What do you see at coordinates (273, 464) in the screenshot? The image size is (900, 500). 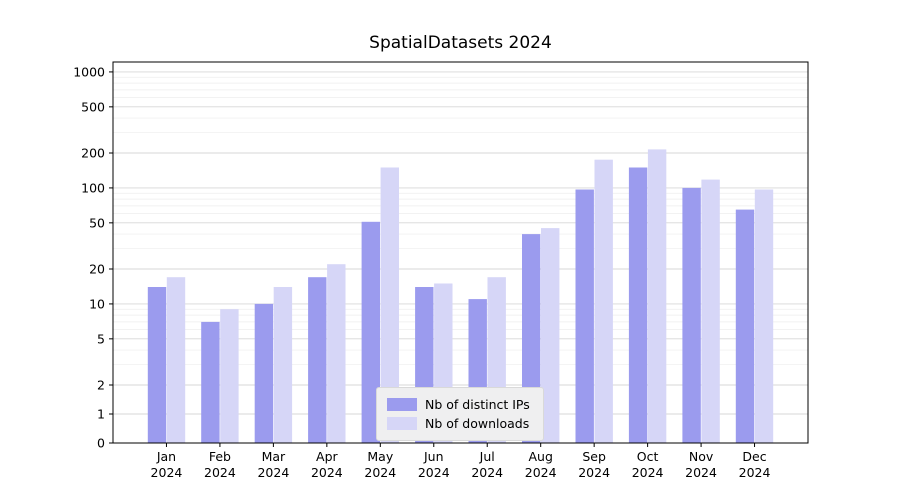 I see `x-tick-label: Mar 2024` at bounding box center [273, 464].